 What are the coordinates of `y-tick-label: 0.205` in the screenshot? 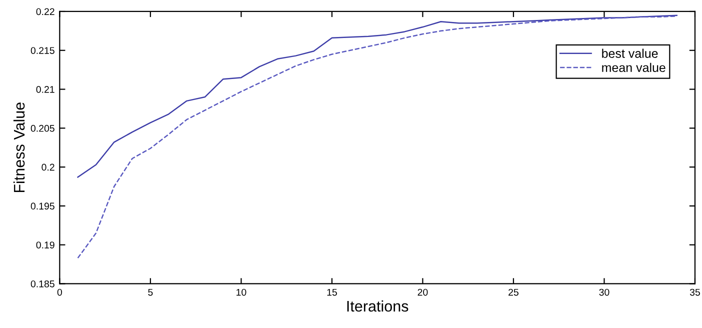 It's located at (42, 128).